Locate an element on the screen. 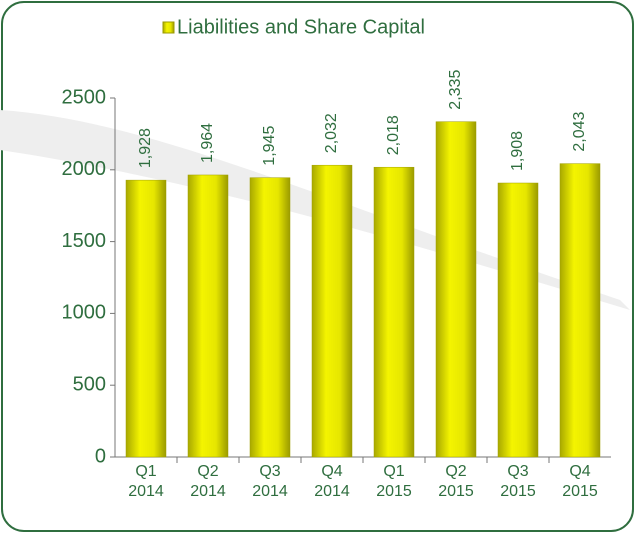 This screenshot has width=635, height=533. value-label: 2,335 is located at coordinates (455, 90).